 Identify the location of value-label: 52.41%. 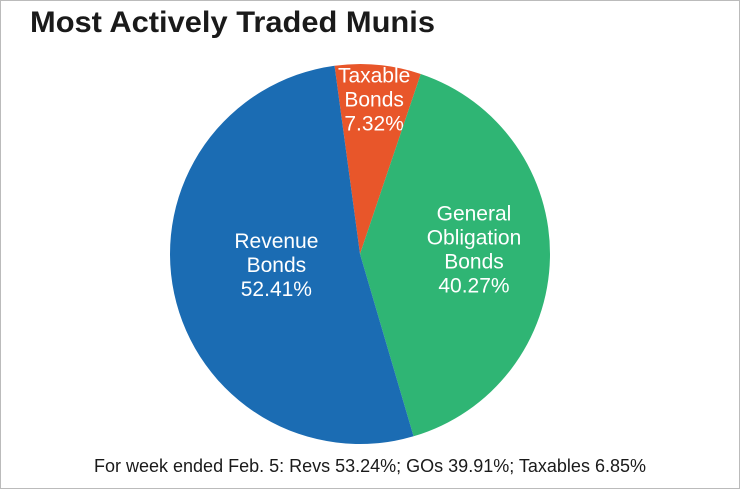
(276, 289).